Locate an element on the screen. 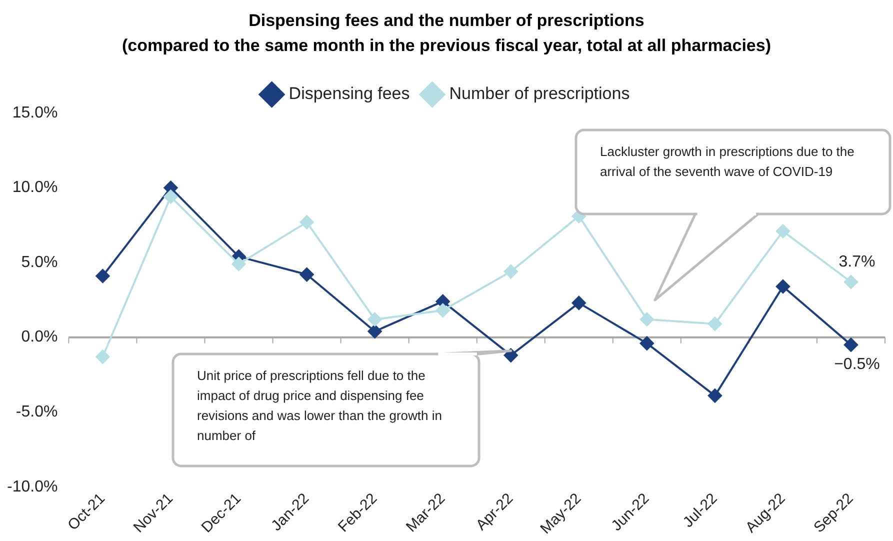 The image size is (893, 541). y-tick-label: 15.0% is located at coordinates (35, 113).